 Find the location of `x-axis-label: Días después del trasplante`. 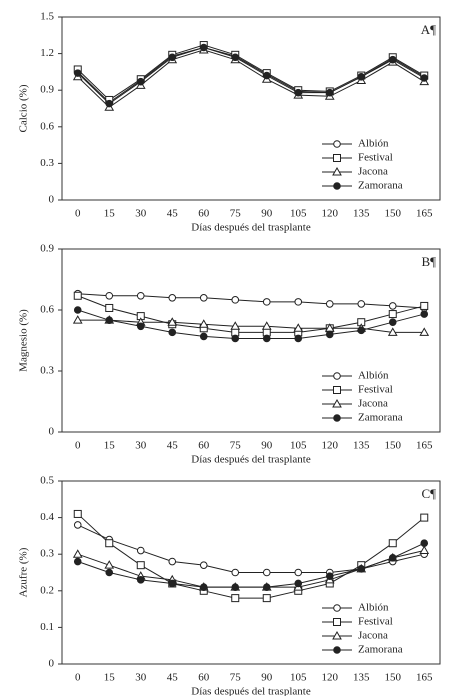

x-axis-label: Días después del trasplante is located at coordinates (251, 228).